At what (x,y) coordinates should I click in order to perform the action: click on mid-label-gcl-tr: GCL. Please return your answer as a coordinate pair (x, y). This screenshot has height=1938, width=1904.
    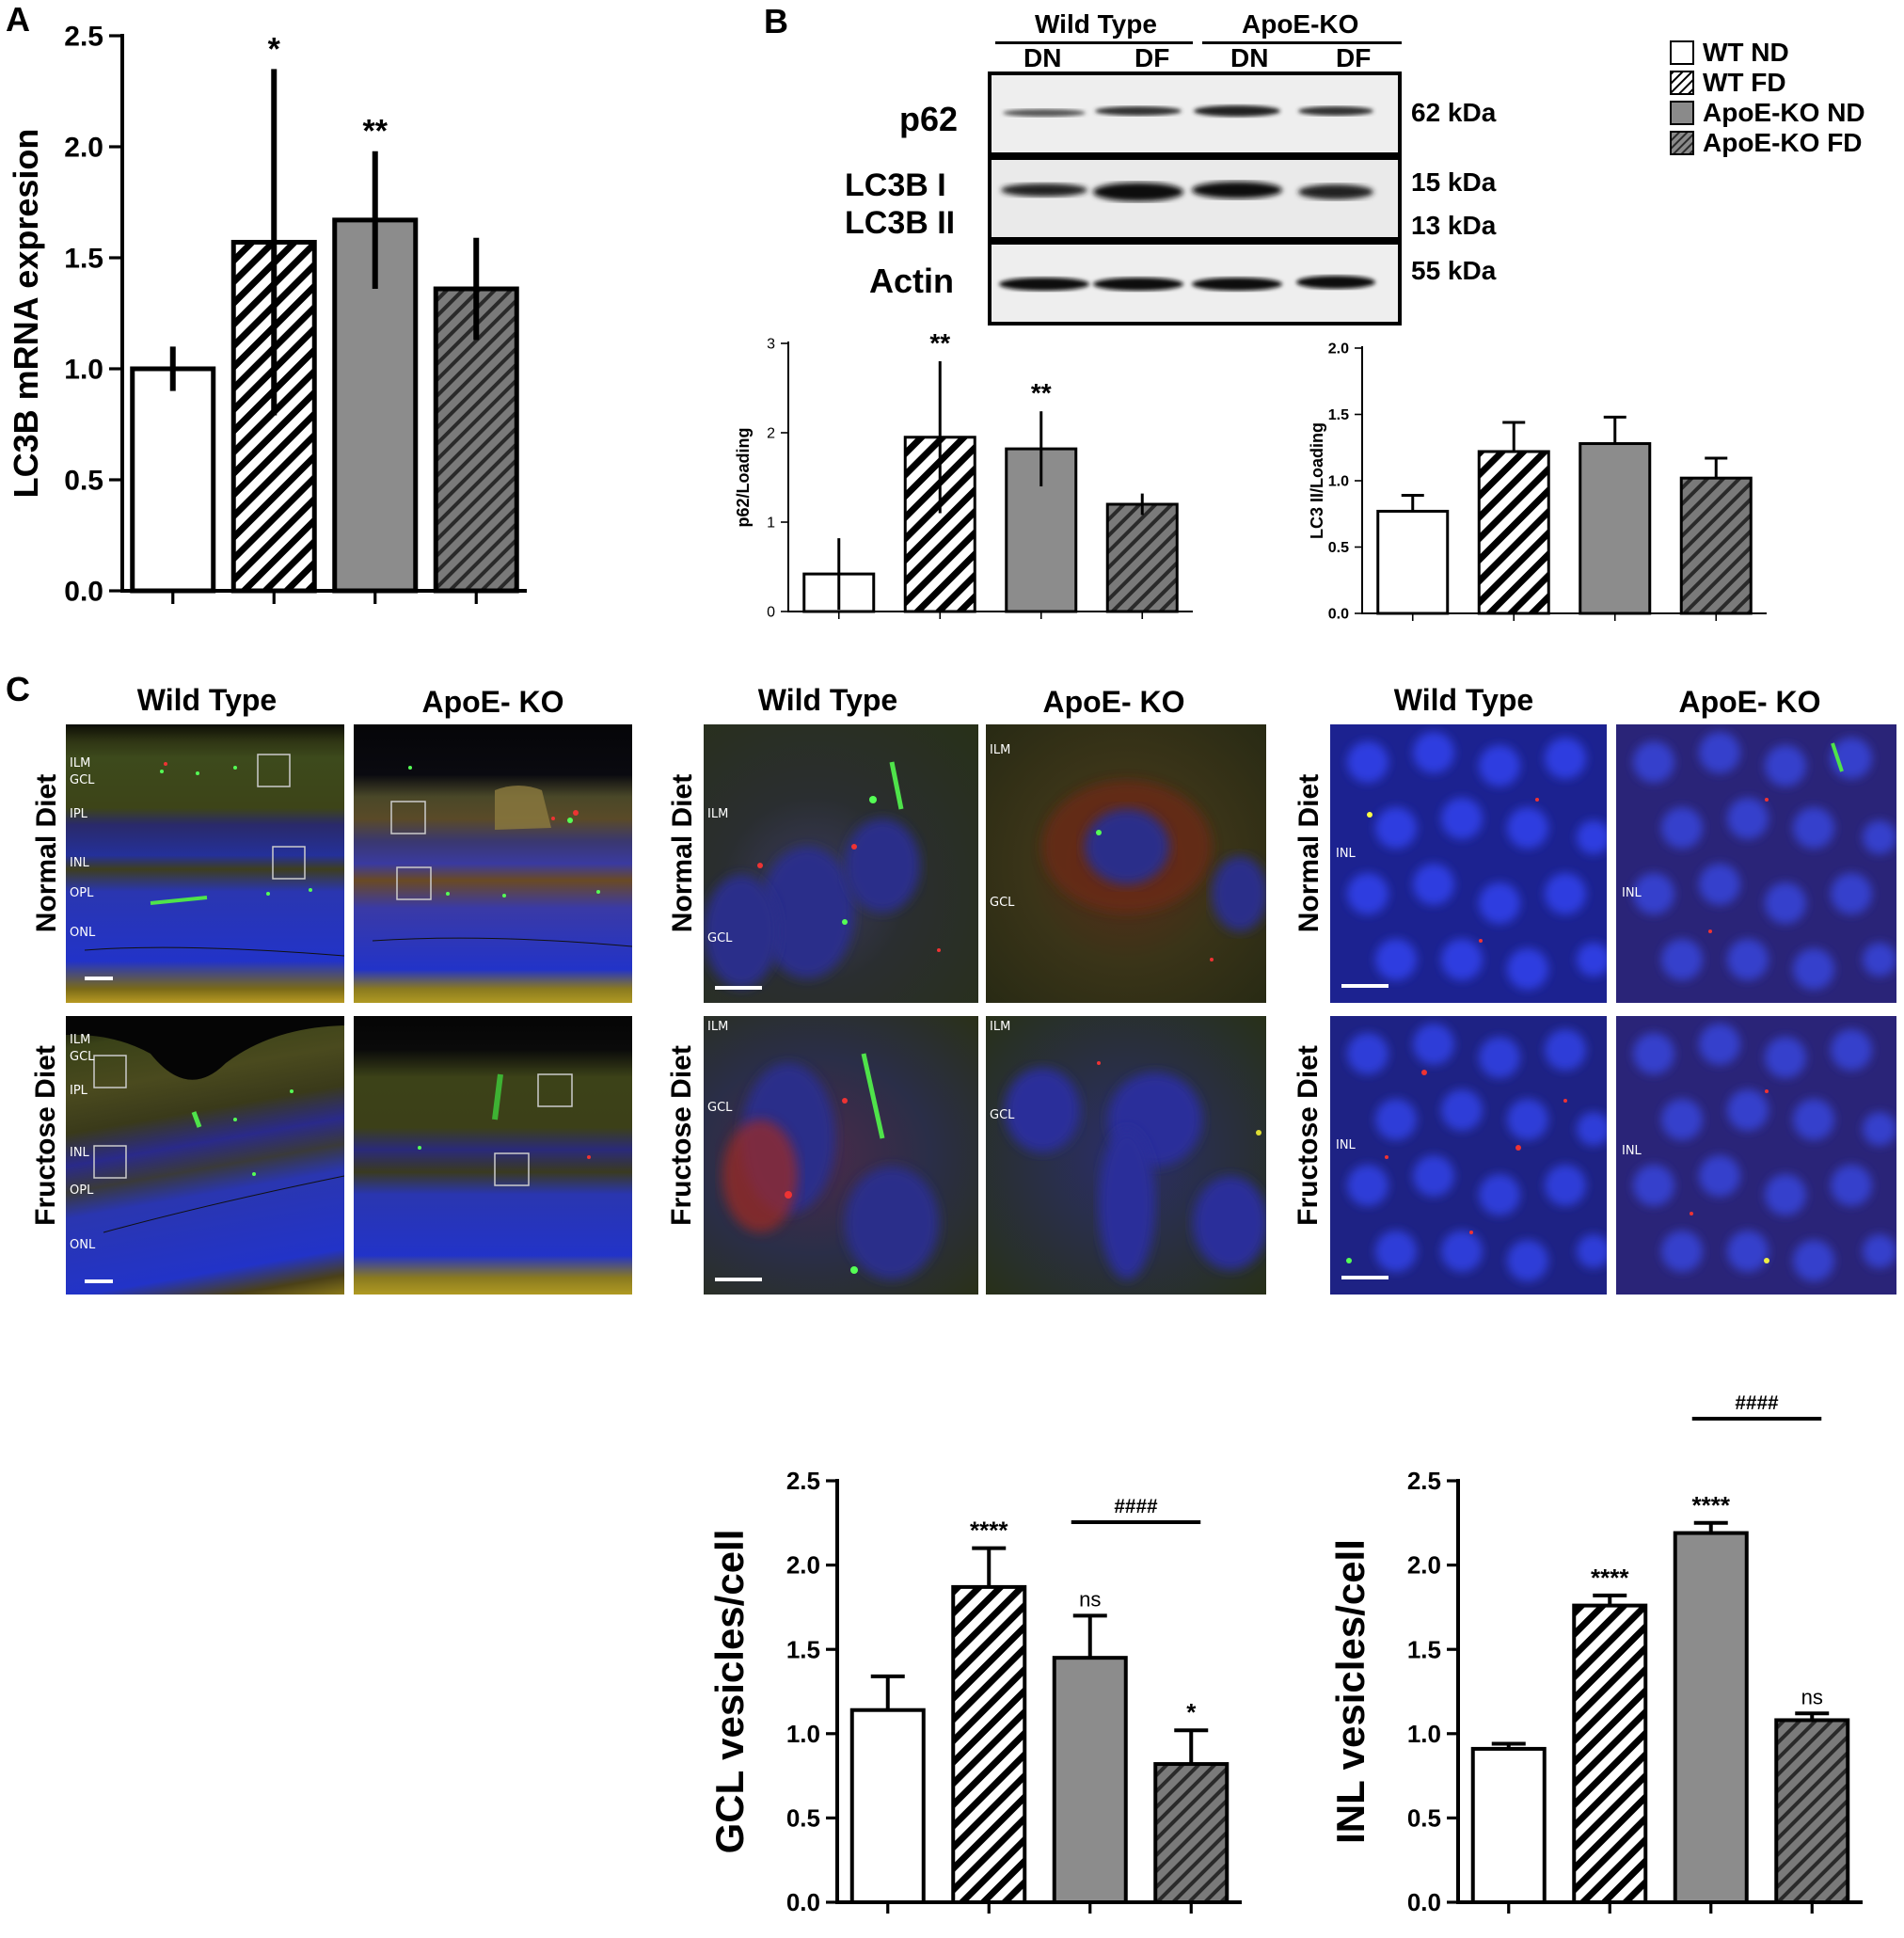
    Looking at the image, I should click on (1002, 903).